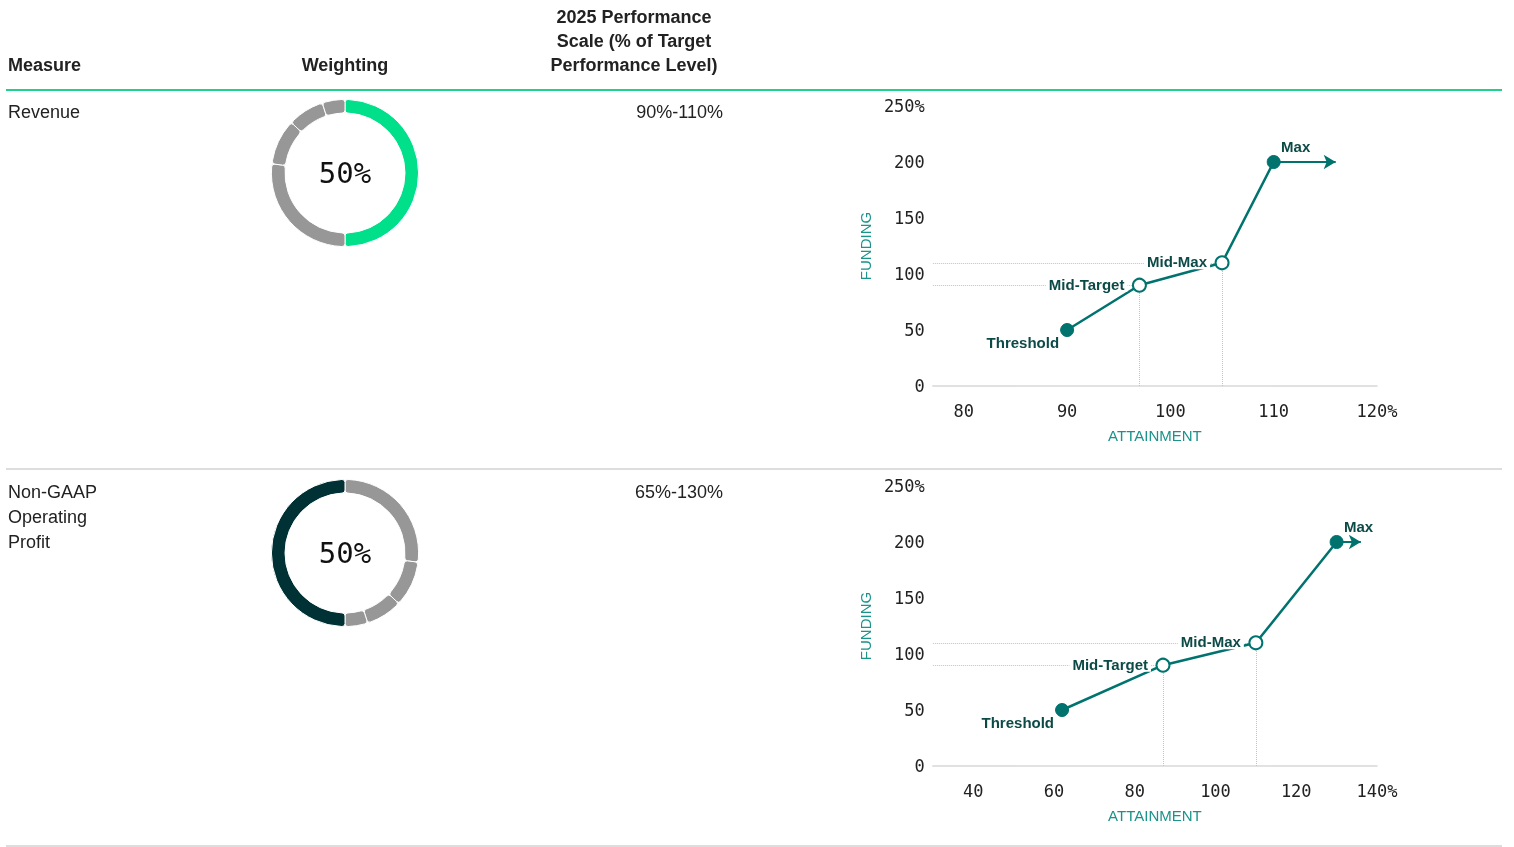 The image size is (1514, 847). What do you see at coordinates (1054, 790) in the screenshot?
I see `x-tick-label: 60` at bounding box center [1054, 790].